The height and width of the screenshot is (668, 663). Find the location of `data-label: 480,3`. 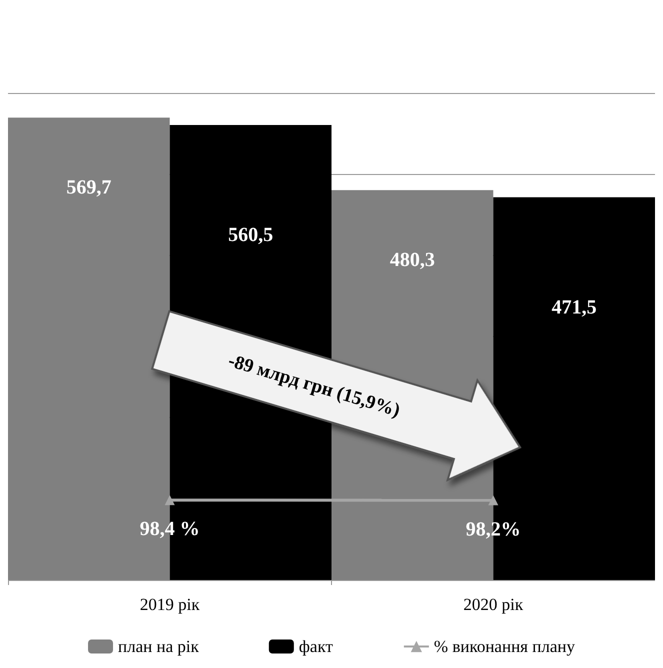

data-label: 480,3 is located at coordinates (412, 260).